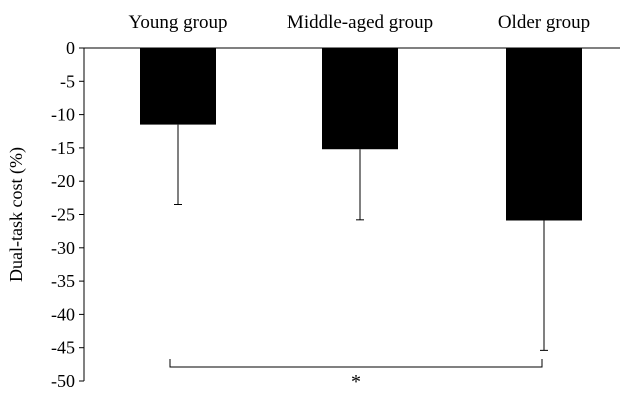  Describe the element at coordinates (63, 181) in the screenshot. I see `y-tick-label: -20` at that location.